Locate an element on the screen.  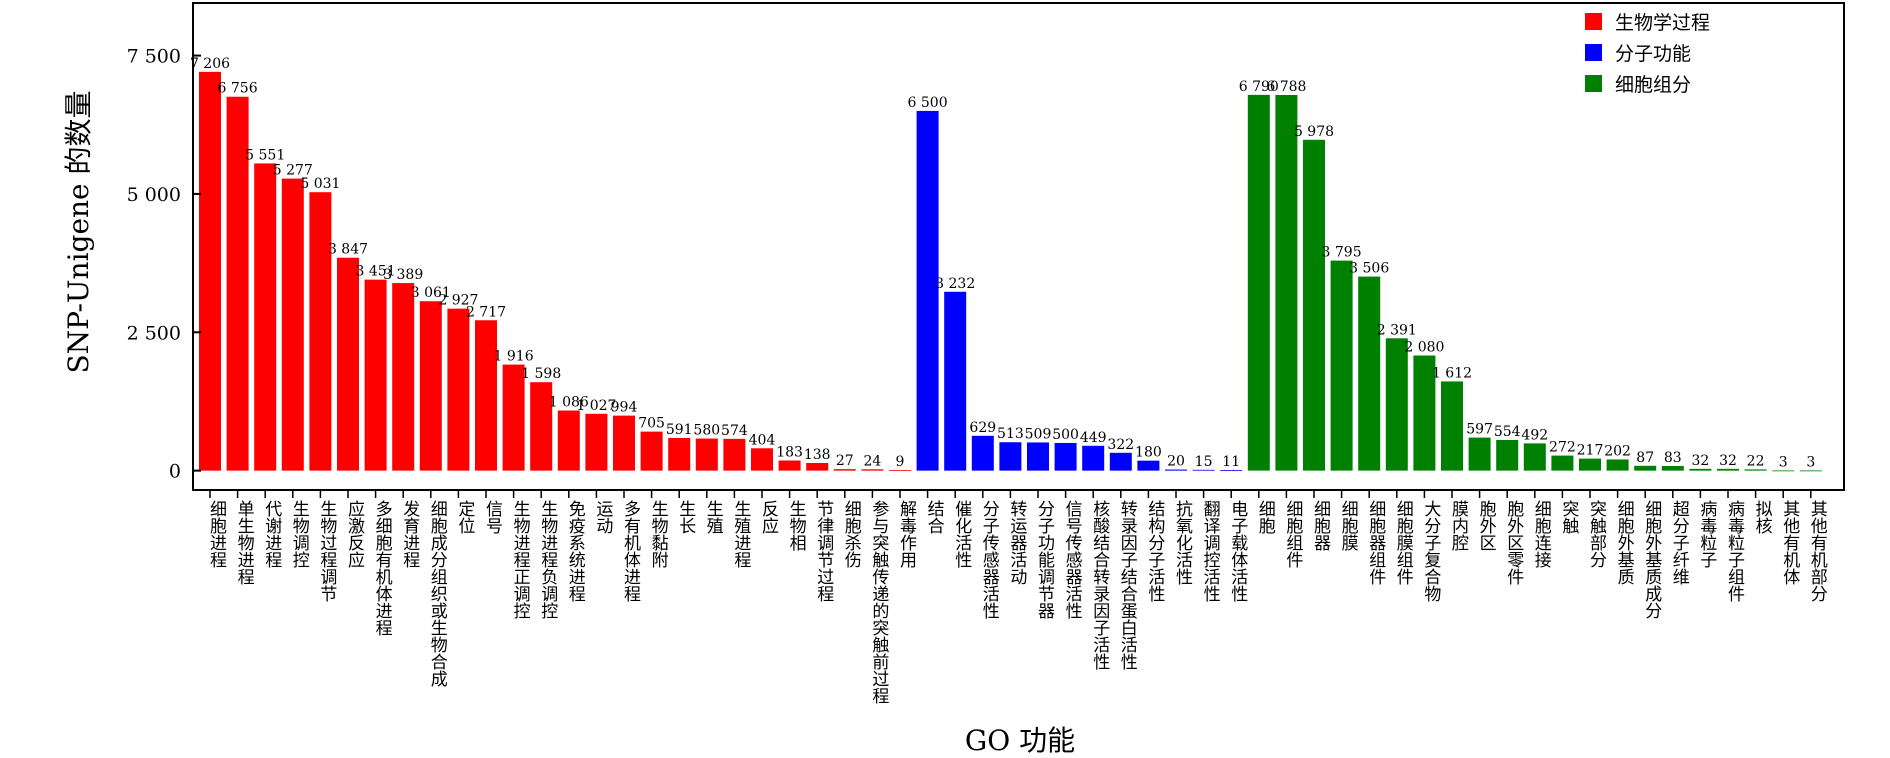
y-tick-label: 0 is located at coordinates (175, 472).